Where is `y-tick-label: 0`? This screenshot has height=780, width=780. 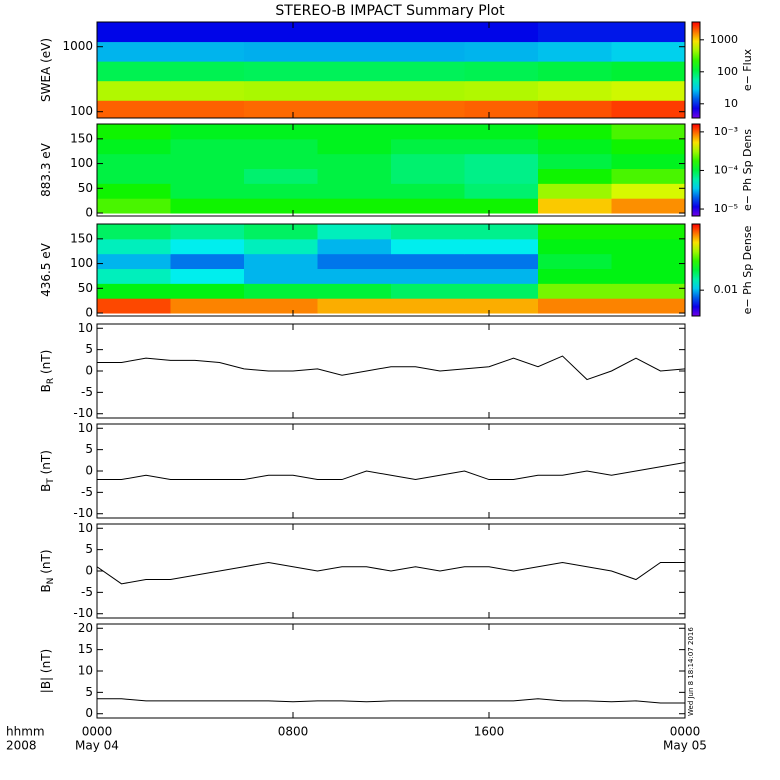
y-tick-label: 0 is located at coordinates (89, 371).